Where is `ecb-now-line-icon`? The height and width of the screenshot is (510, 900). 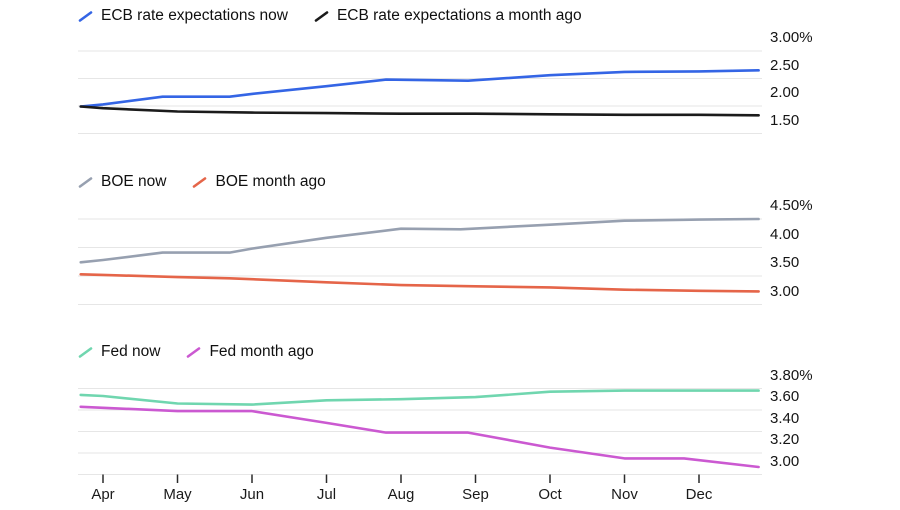 ecb-now-line-icon is located at coordinates (85, 16).